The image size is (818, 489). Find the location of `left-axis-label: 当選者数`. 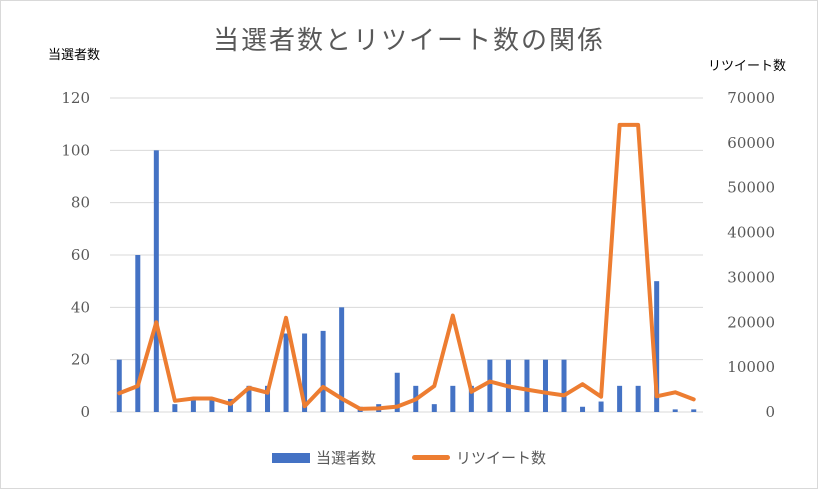

left-axis-label: 当選者数 is located at coordinates (74, 55).